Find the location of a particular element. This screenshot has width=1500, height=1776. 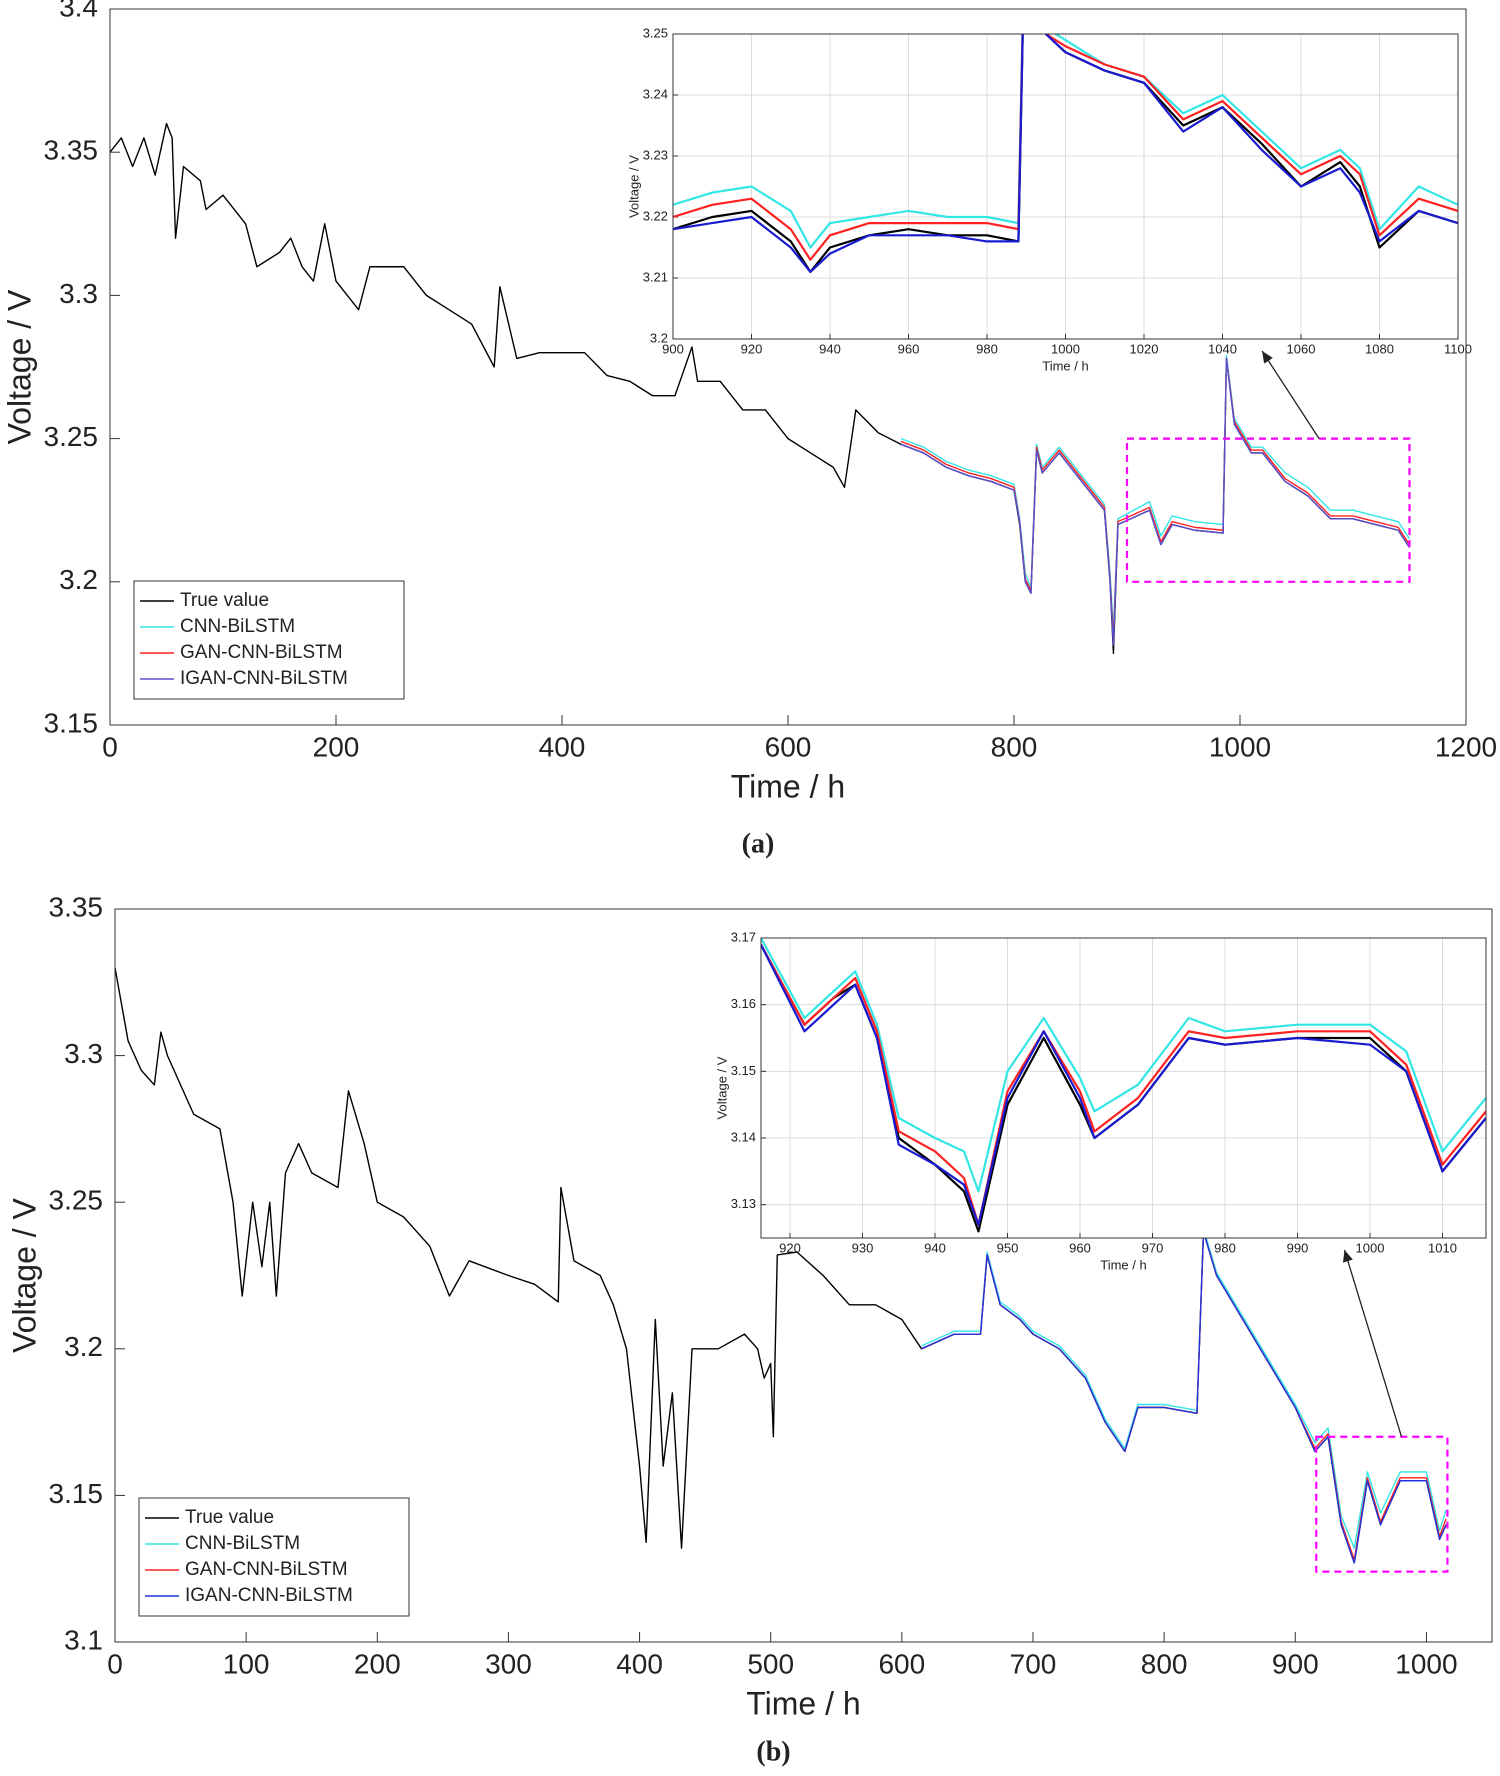

caption: (a) is located at coordinates (758, 843).